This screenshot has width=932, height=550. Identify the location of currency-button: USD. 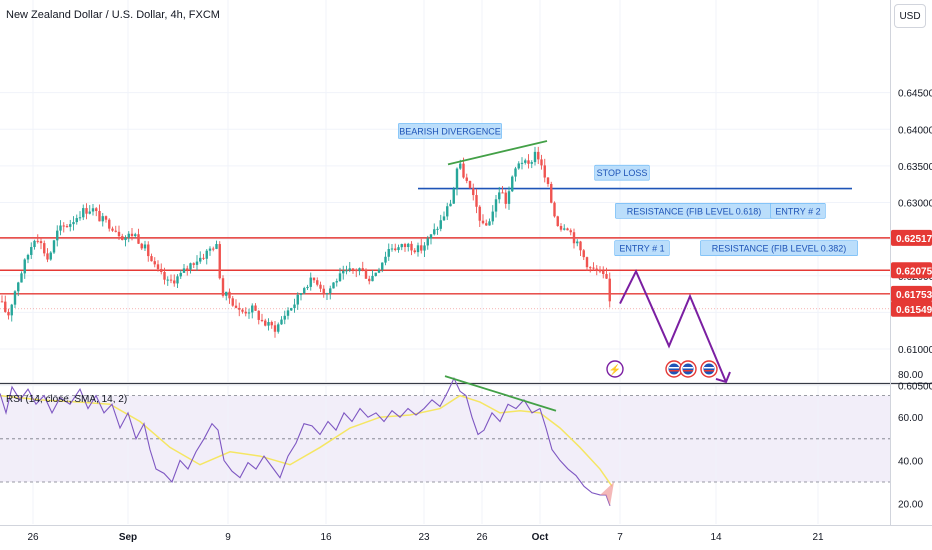
(910, 16).